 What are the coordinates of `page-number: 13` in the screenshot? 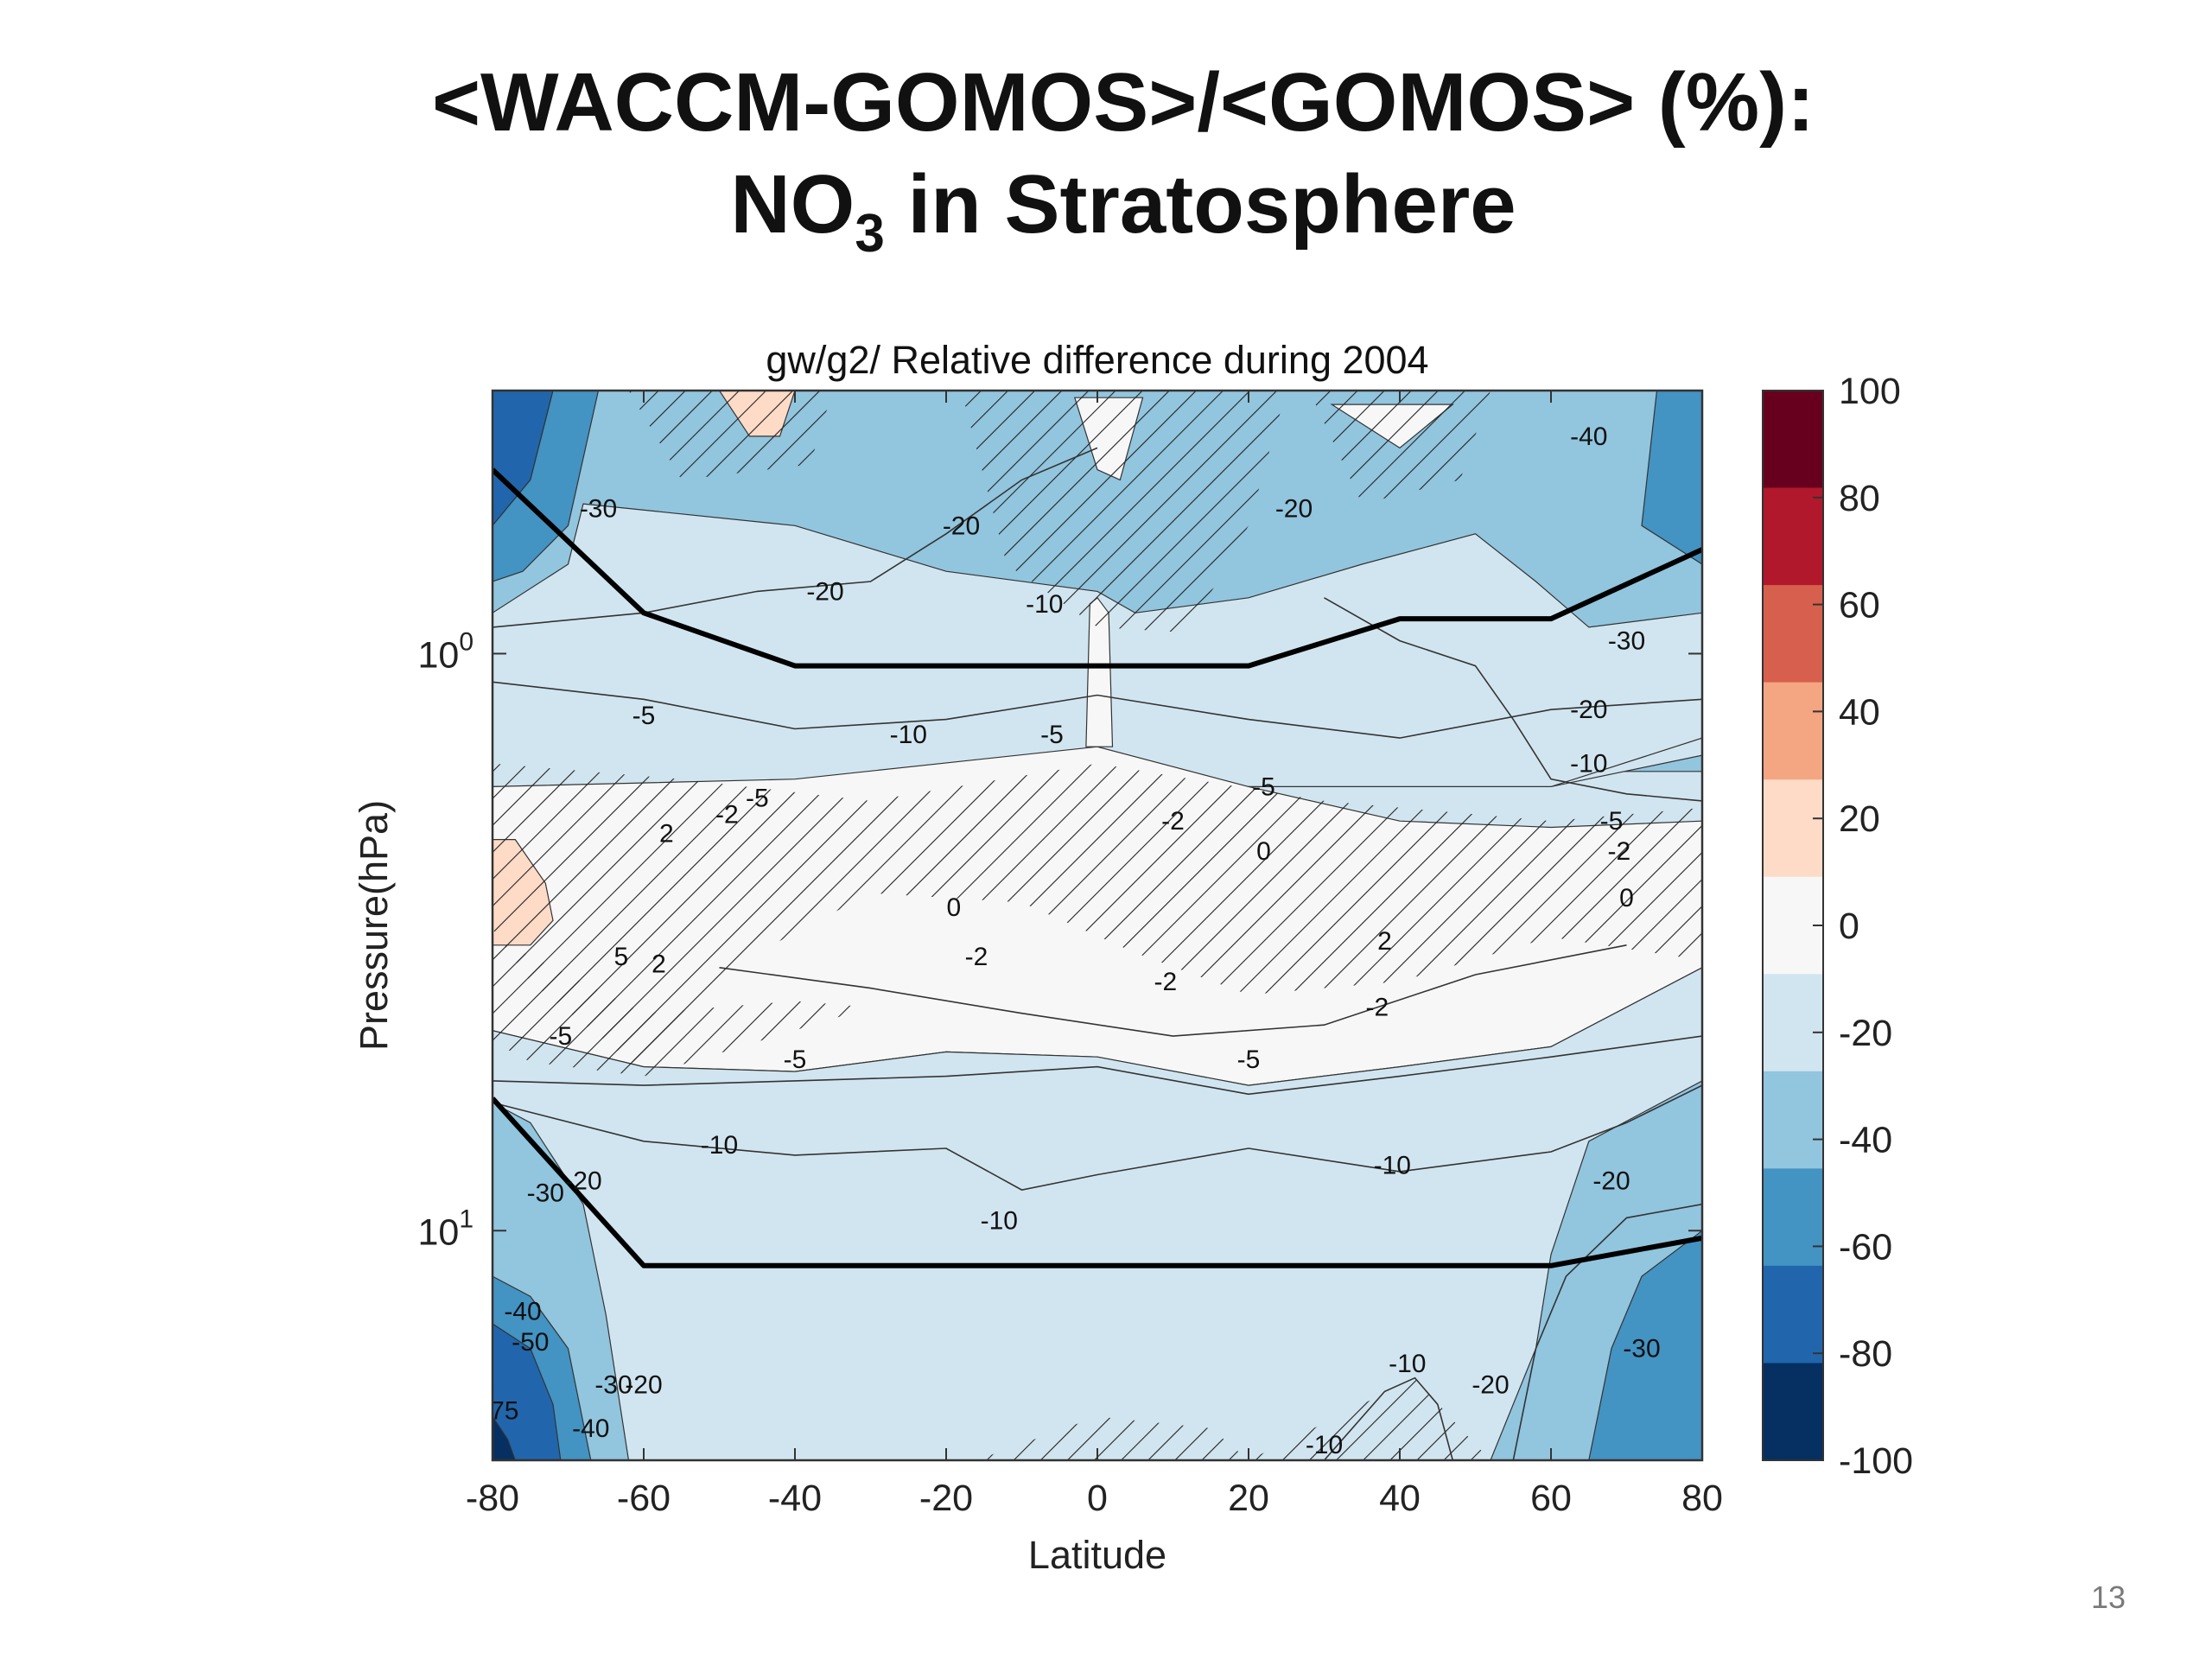 It's located at (2108, 1597).